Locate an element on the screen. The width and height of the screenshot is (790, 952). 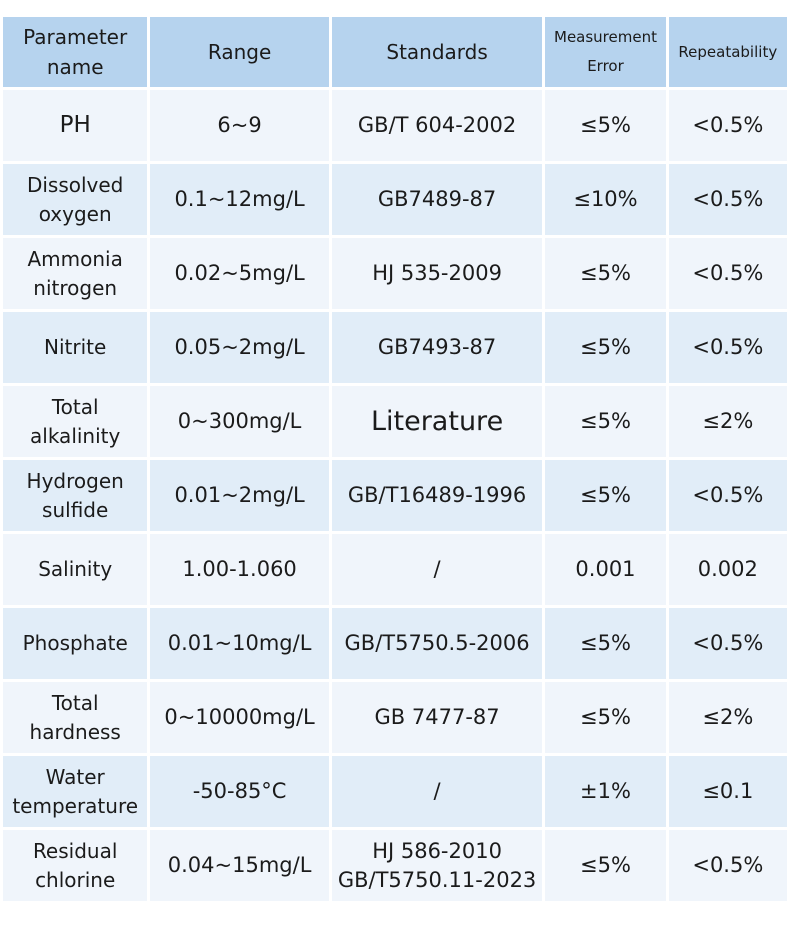
parameter-name-cell-line: chlorine is located at coordinates (75, 879).